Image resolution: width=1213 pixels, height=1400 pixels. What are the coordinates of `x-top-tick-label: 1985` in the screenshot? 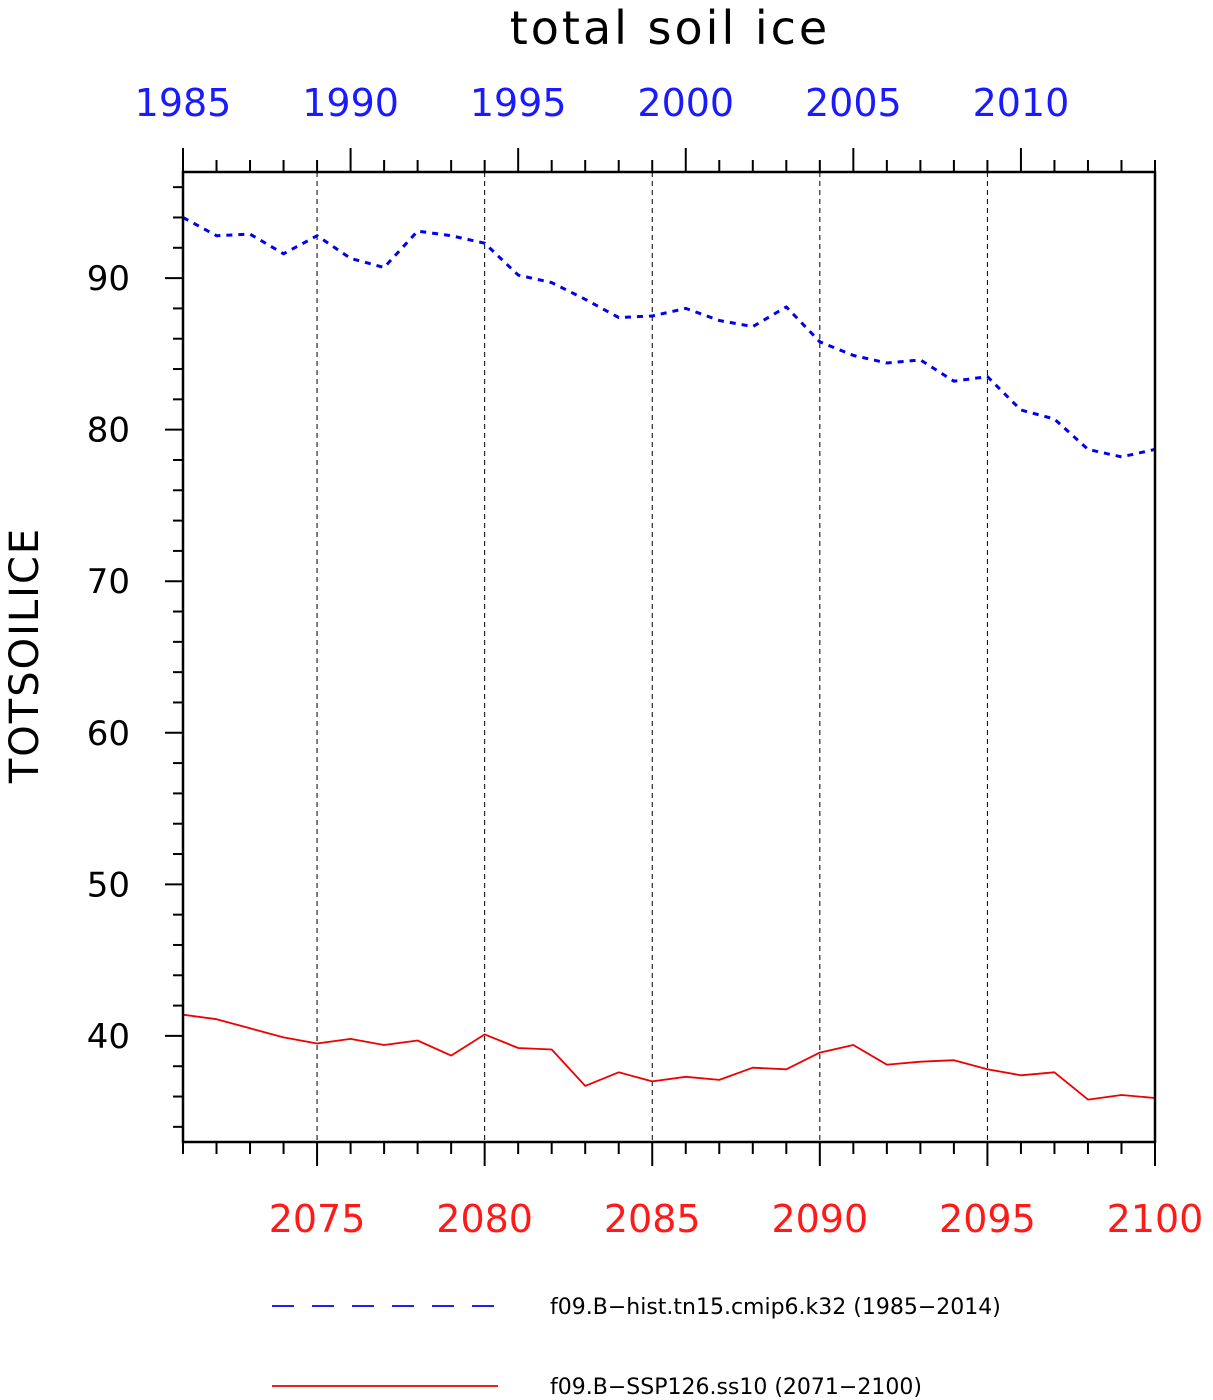 It's located at (183, 103).